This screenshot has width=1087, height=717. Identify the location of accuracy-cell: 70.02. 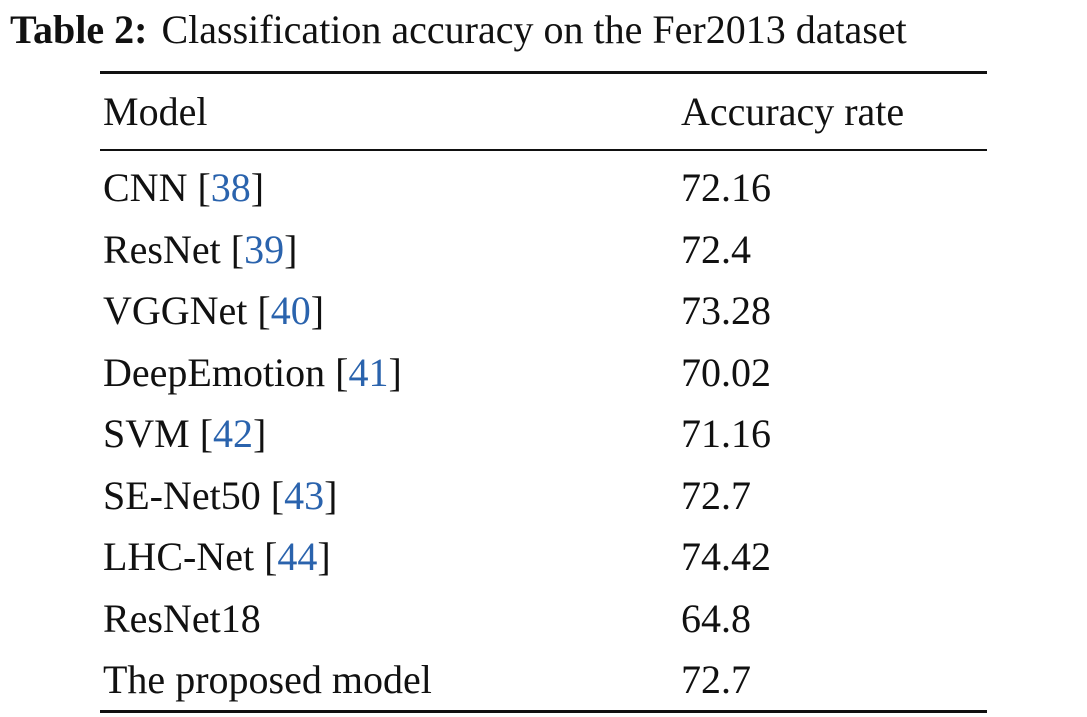
(726, 372).